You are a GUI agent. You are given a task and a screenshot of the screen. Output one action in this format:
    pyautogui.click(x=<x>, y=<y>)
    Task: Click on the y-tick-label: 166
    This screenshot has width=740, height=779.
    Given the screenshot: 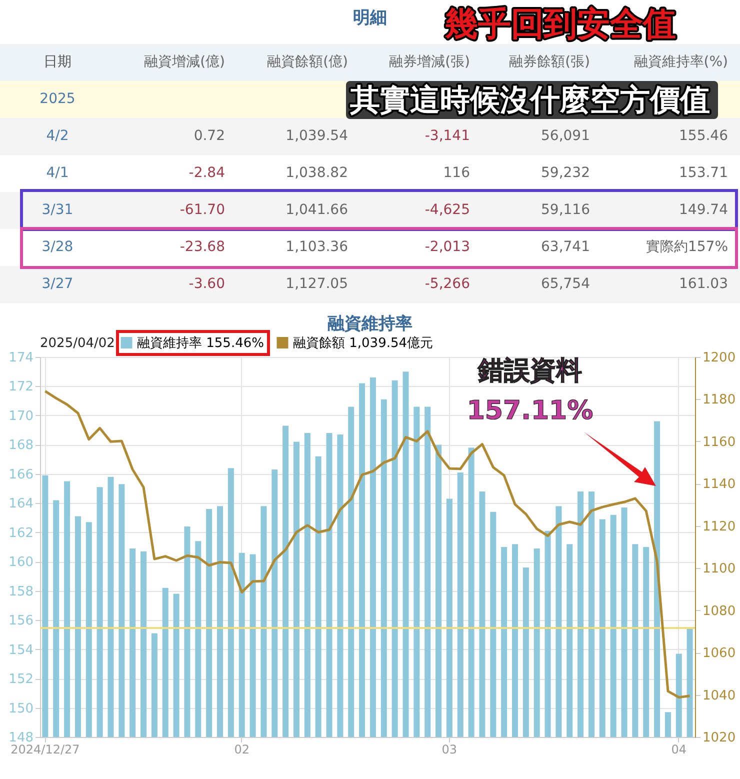 What is the action you would take?
    pyautogui.click(x=21, y=474)
    